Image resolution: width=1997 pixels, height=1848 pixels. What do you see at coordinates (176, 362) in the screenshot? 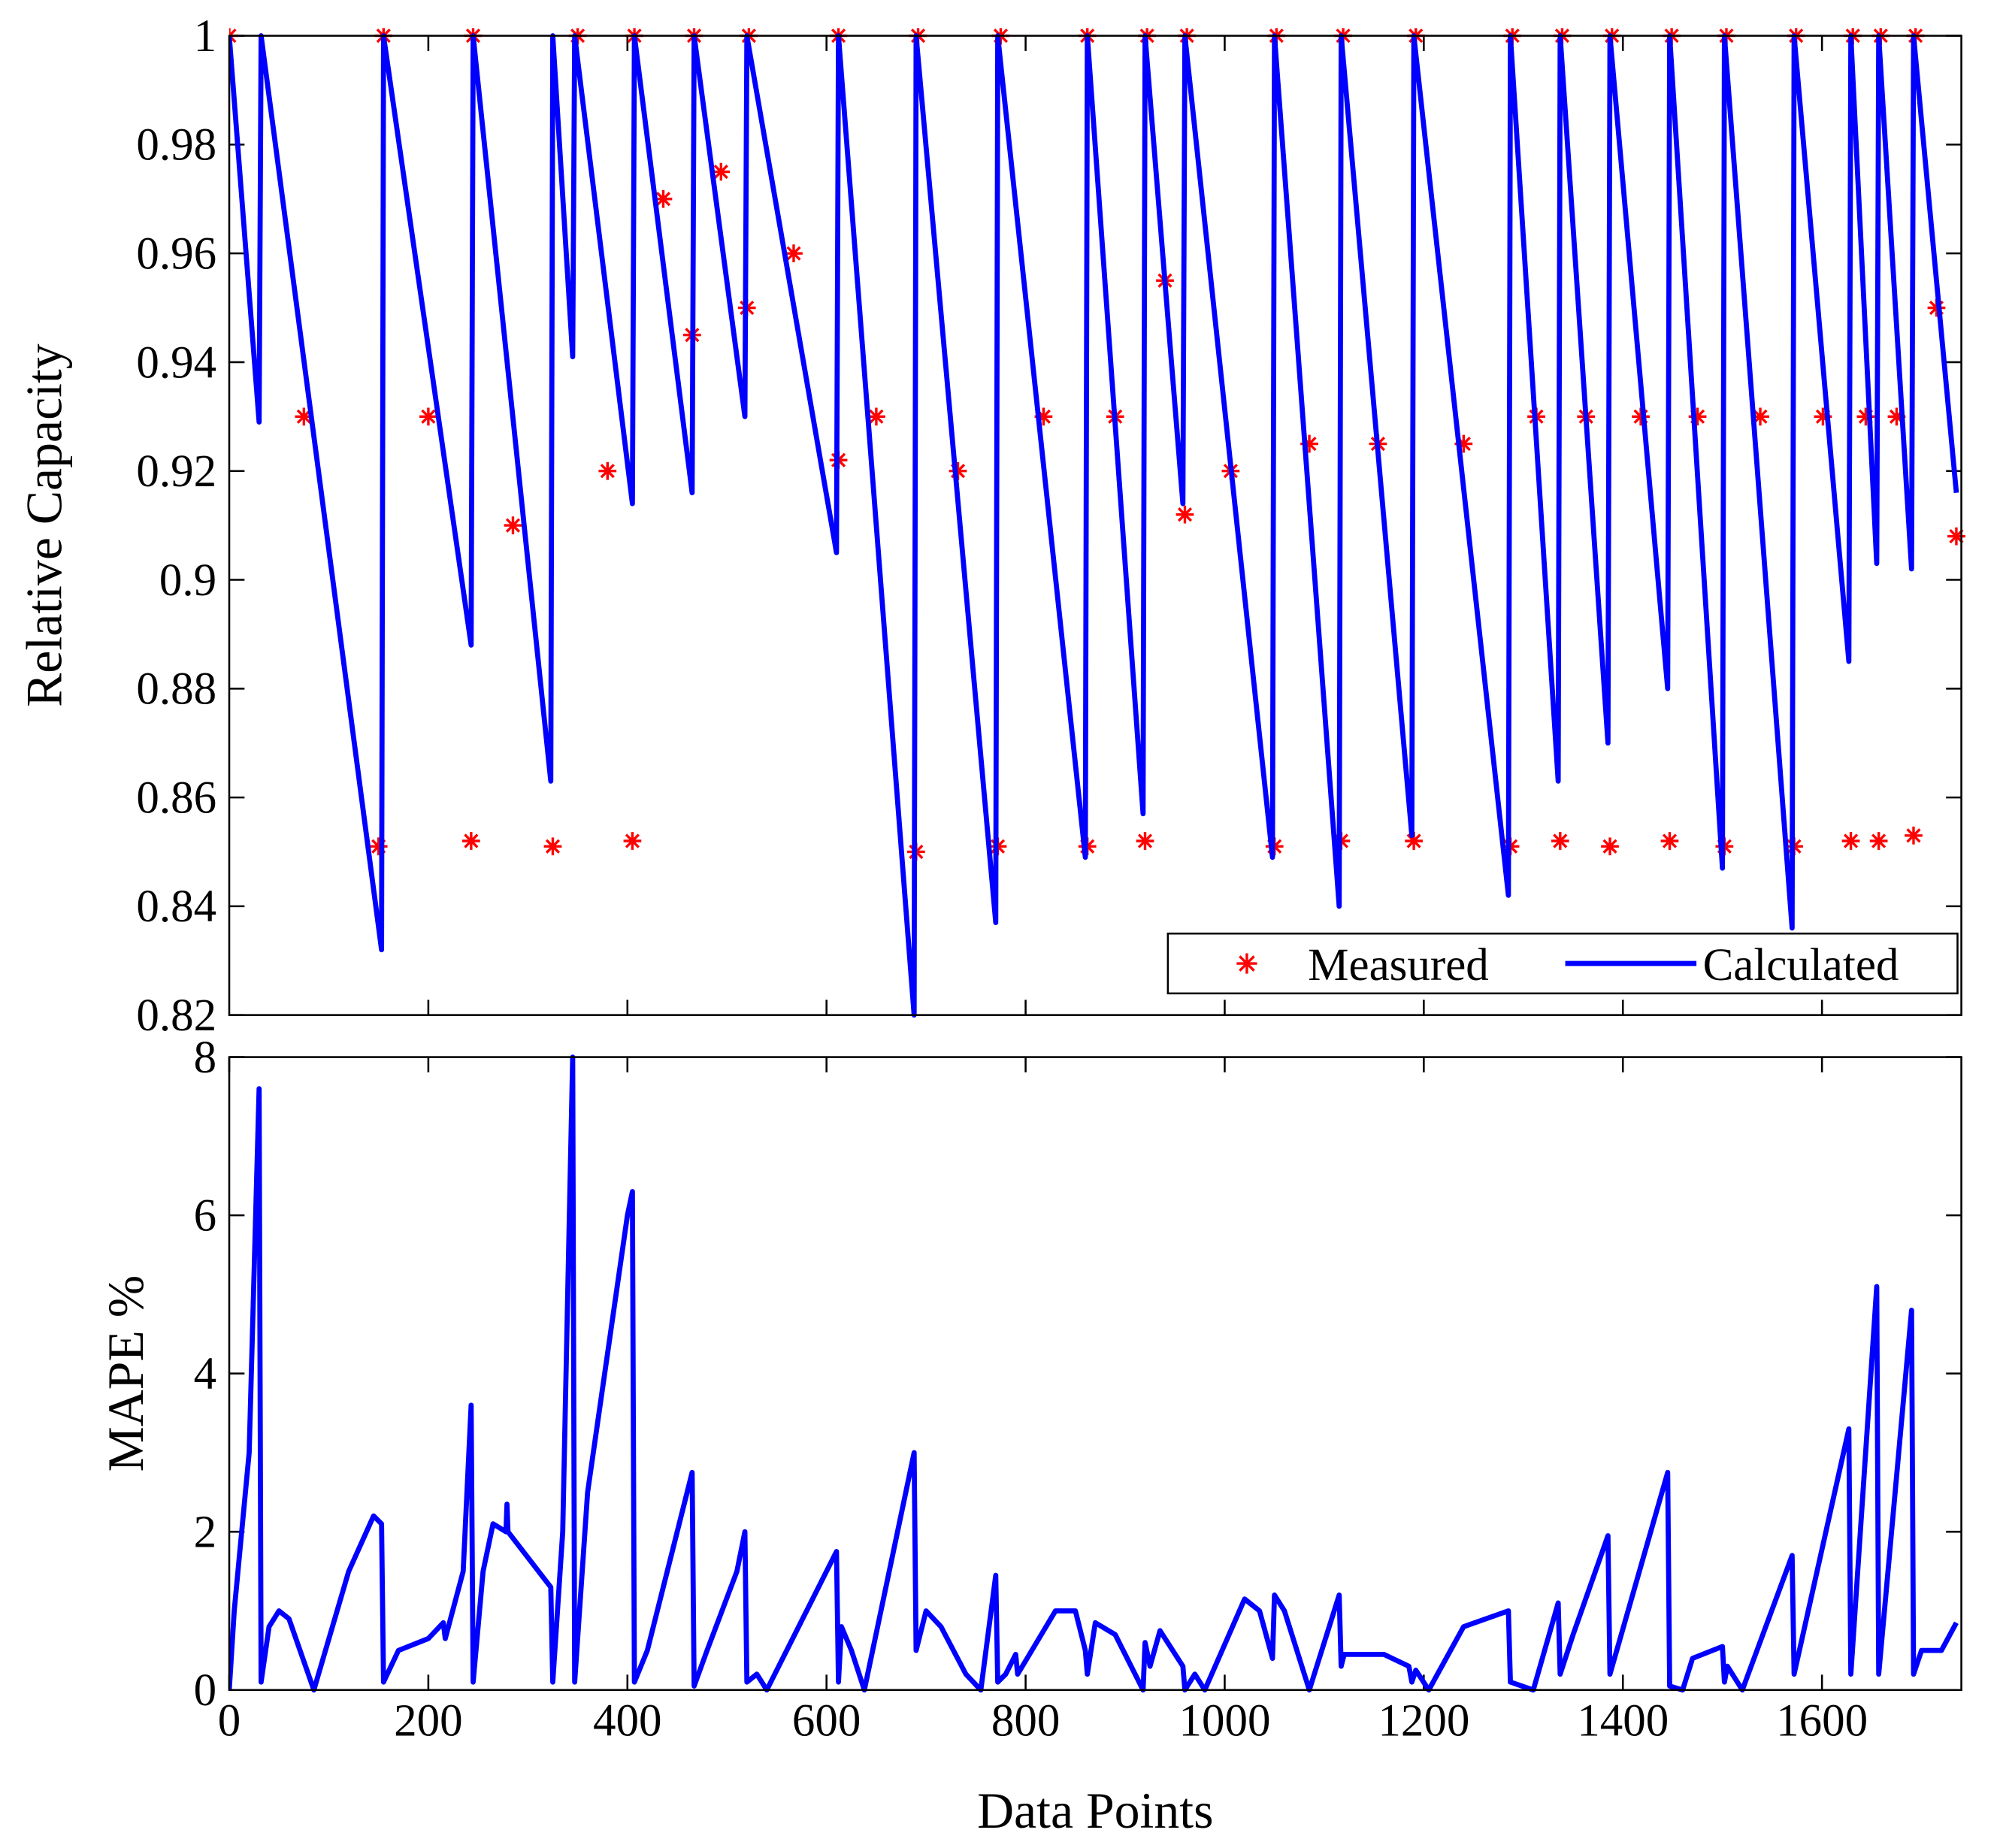
I see `y-tick-label: 0.94` at bounding box center [176, 362].